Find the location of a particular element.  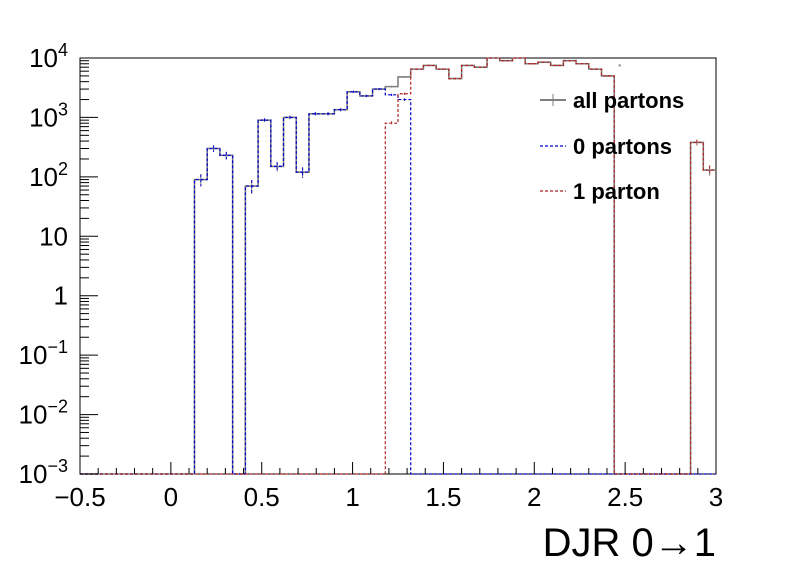

y-tick-label: 1 is located at coordinates (61, 296).